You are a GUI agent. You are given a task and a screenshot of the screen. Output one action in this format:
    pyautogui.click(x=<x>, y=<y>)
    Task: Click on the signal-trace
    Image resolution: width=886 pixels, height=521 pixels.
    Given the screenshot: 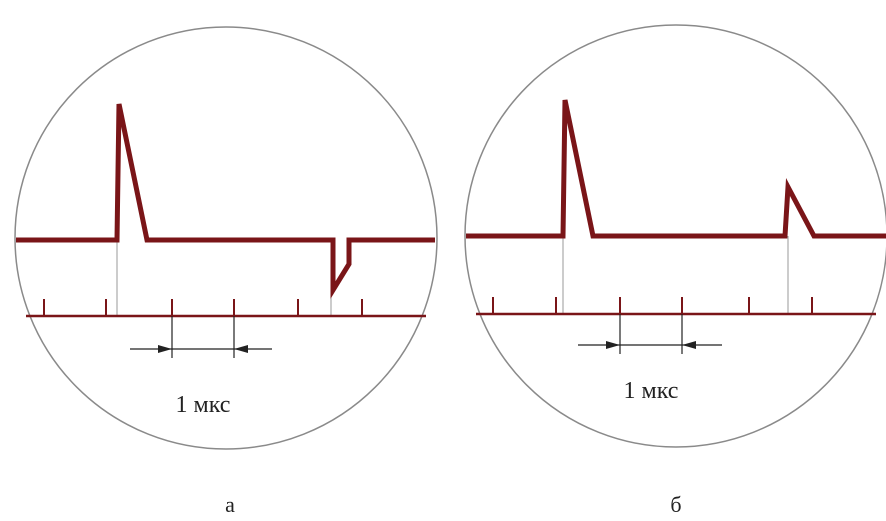 What is the action you would take?
    pyautogui.click(x=676, y=169)
    